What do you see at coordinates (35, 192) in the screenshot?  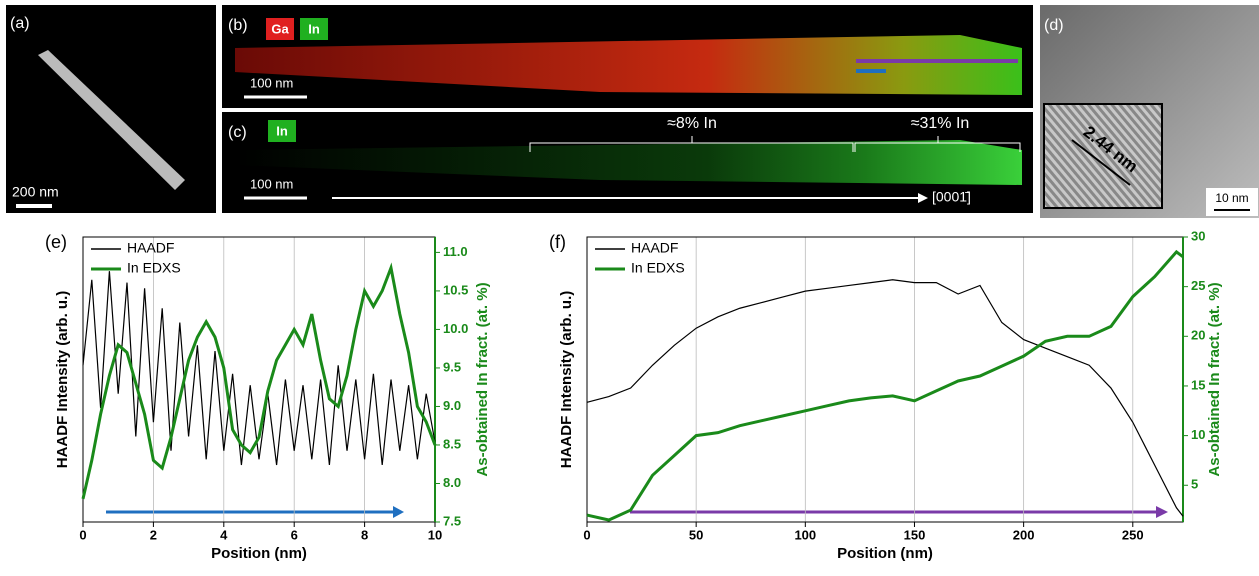 I see `scale-label: 200 nm` at bounding box center [35, 192].